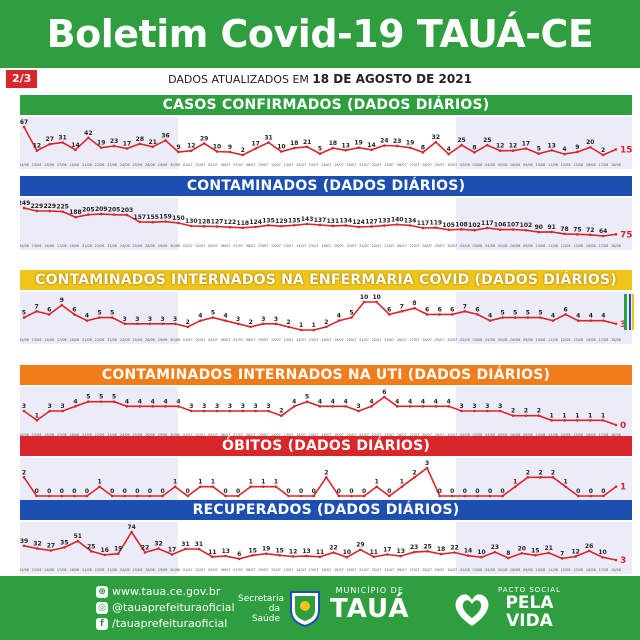 Image resolution: width=640 pixels, height=640 pixels. What do you see at coordinates (513, 224) in the screenshot?
I see `data-label: 107` at bounding box center [513, 224].